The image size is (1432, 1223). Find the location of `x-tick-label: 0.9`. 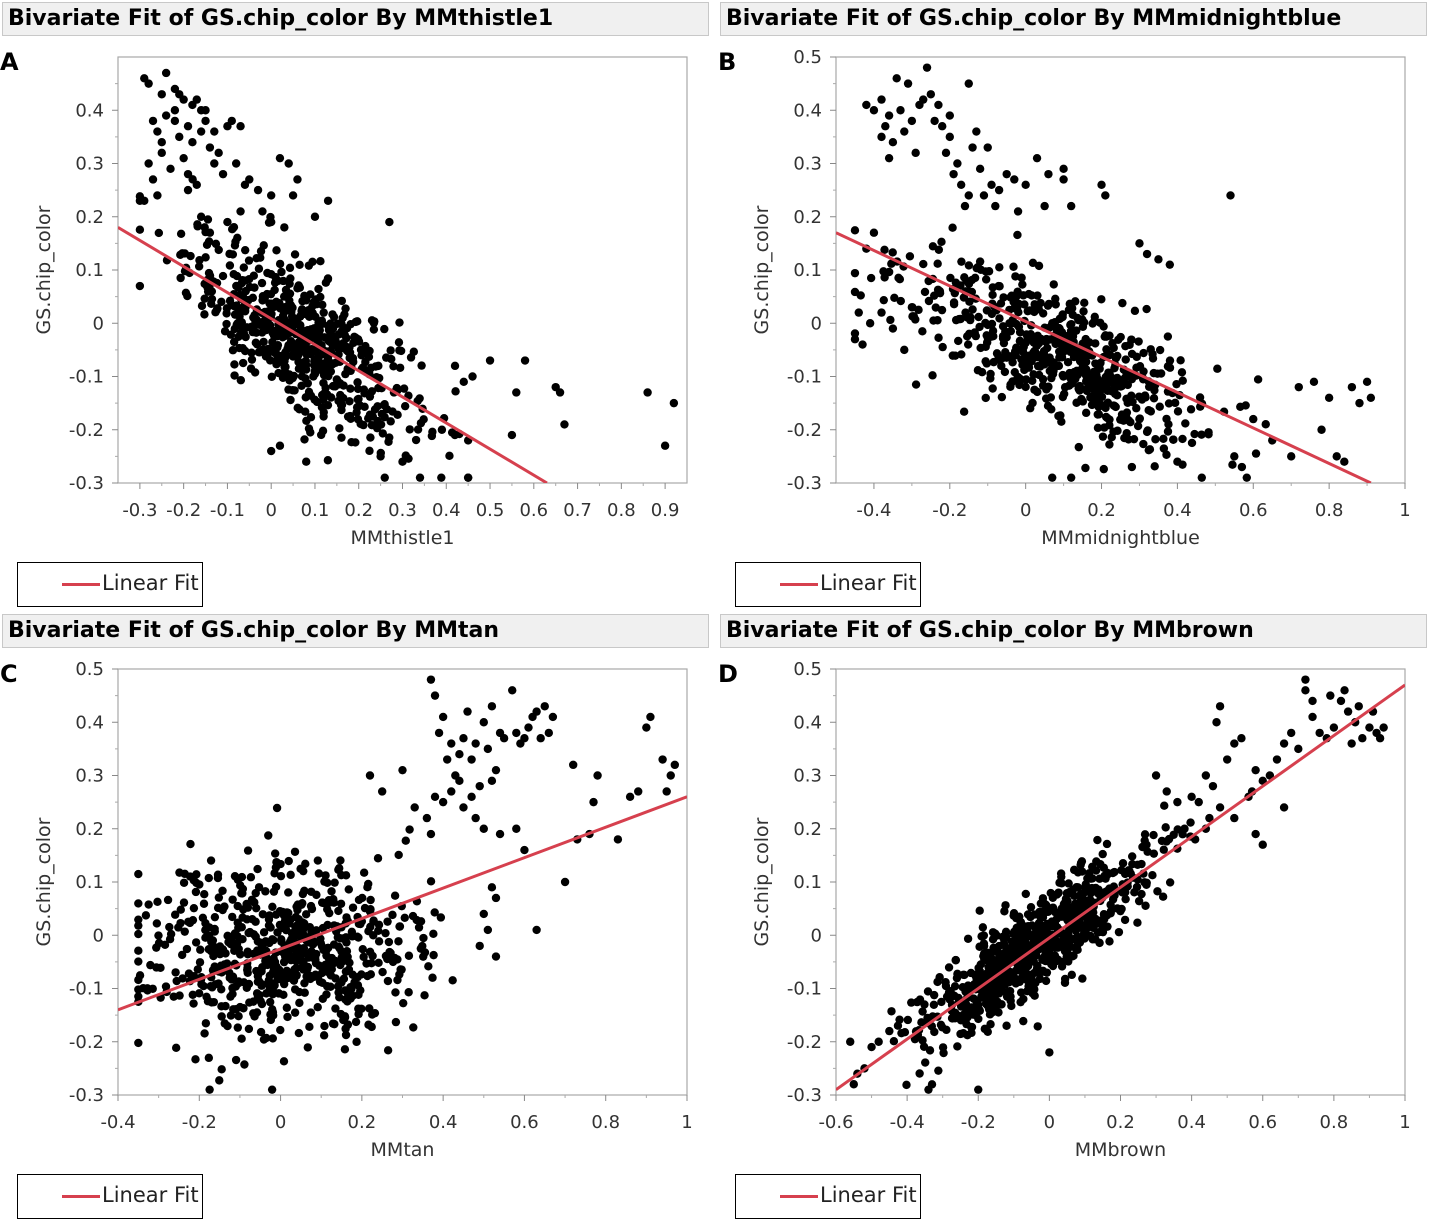

x-tick-label: 0.9 is located at coordinates (665, 510).